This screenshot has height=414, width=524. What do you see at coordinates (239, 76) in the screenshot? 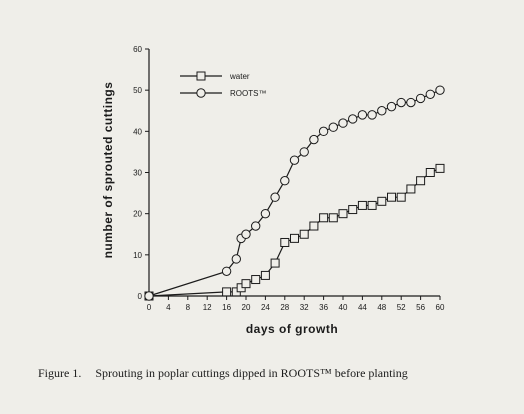
I see `legend-label: water` at bounding box center [239, 76].